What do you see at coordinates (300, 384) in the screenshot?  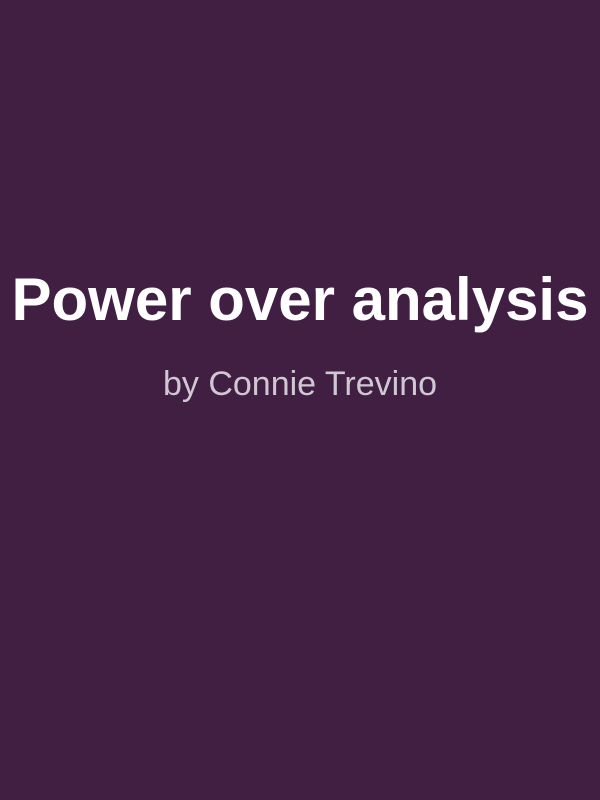 I see `cover-author: by Connie Trevino` at bounding box center [300, 384].